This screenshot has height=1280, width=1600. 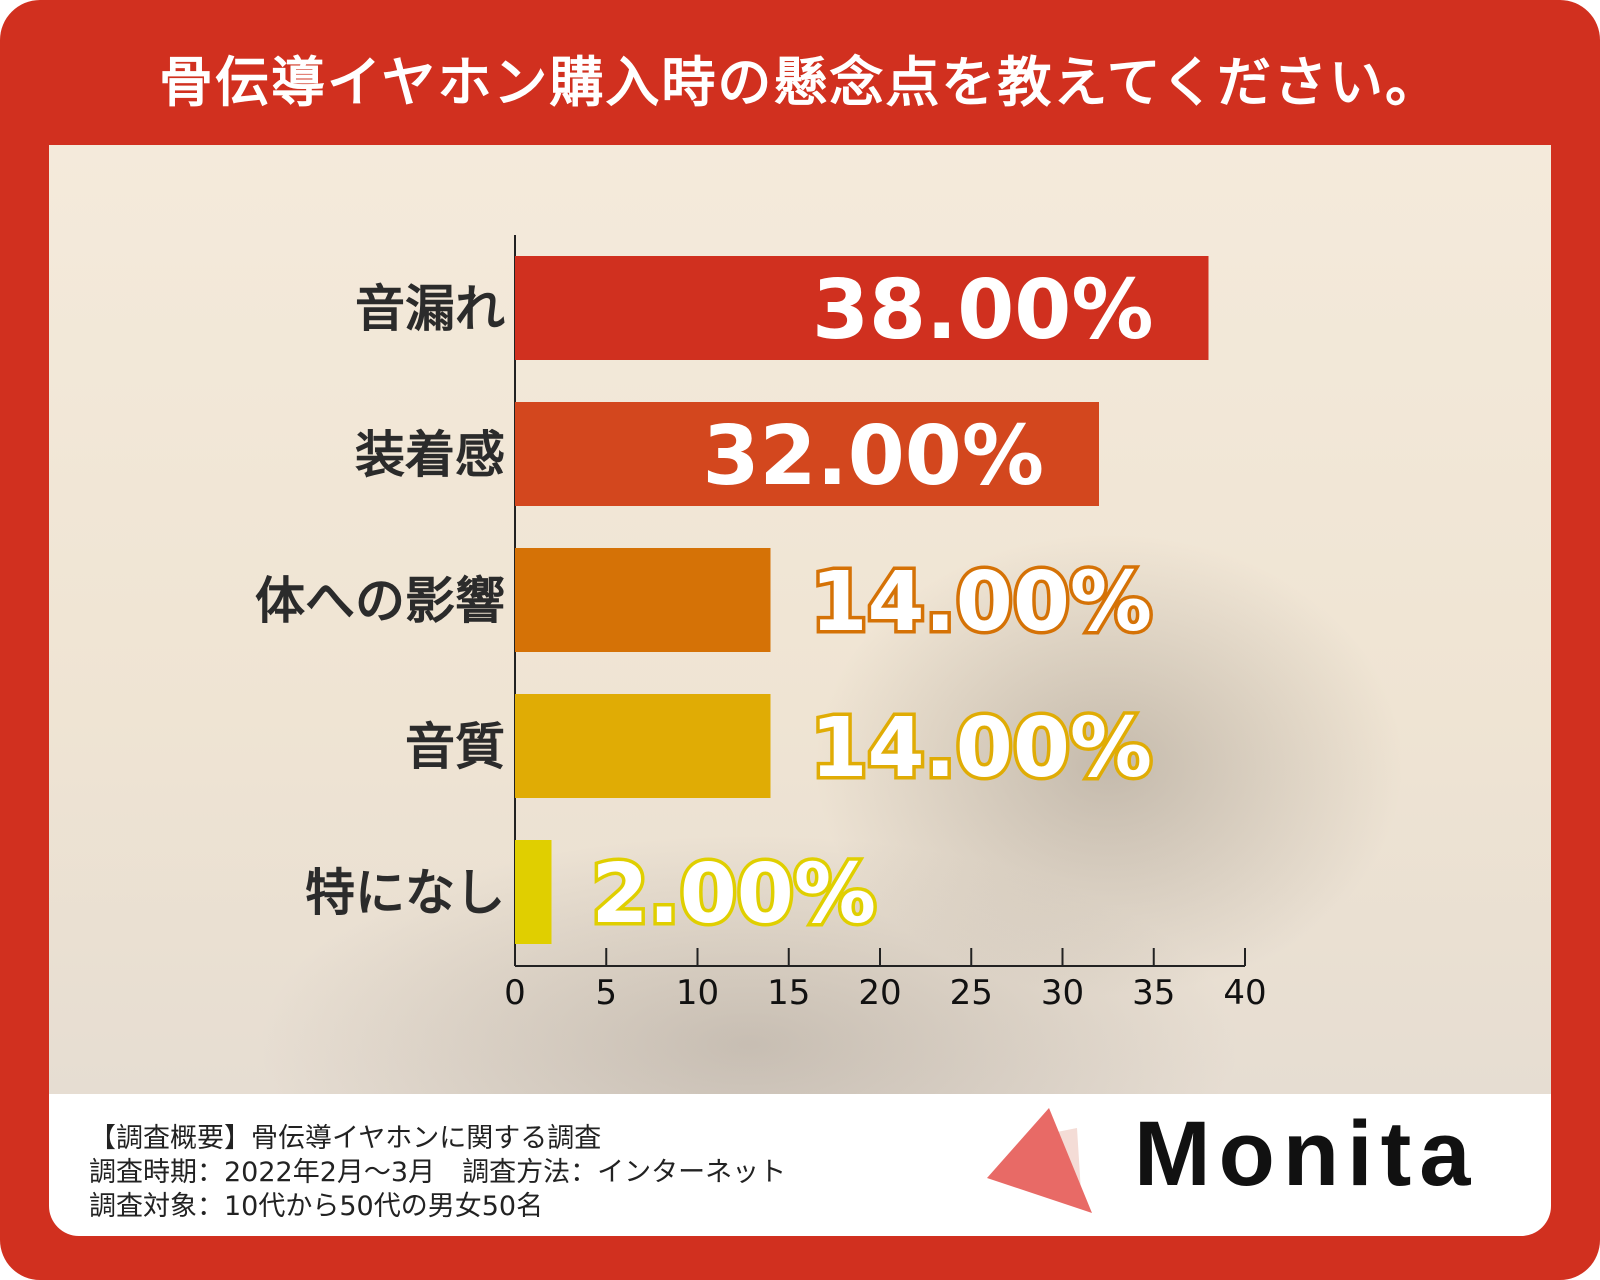 I want to click on x-tick-label: 35, so click(x=1153, y=993).